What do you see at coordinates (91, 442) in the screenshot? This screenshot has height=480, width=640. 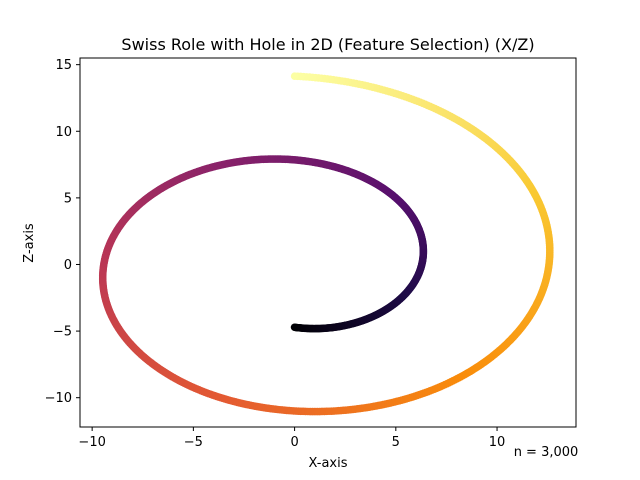 I see `x-tick-label: −10` at bounding box center [91, 442].